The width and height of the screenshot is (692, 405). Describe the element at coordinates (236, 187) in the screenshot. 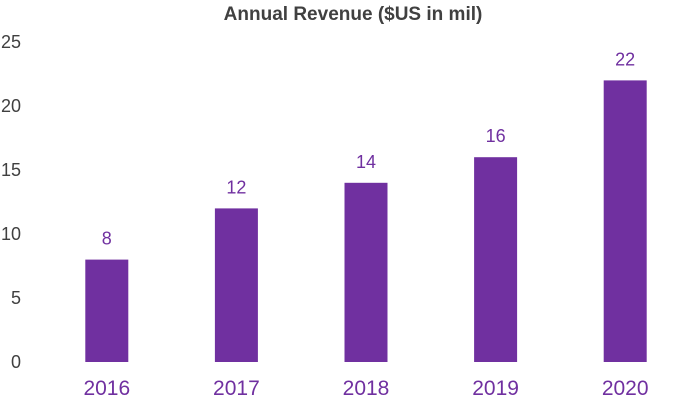

I see `bar-data-label: 12` at that location.